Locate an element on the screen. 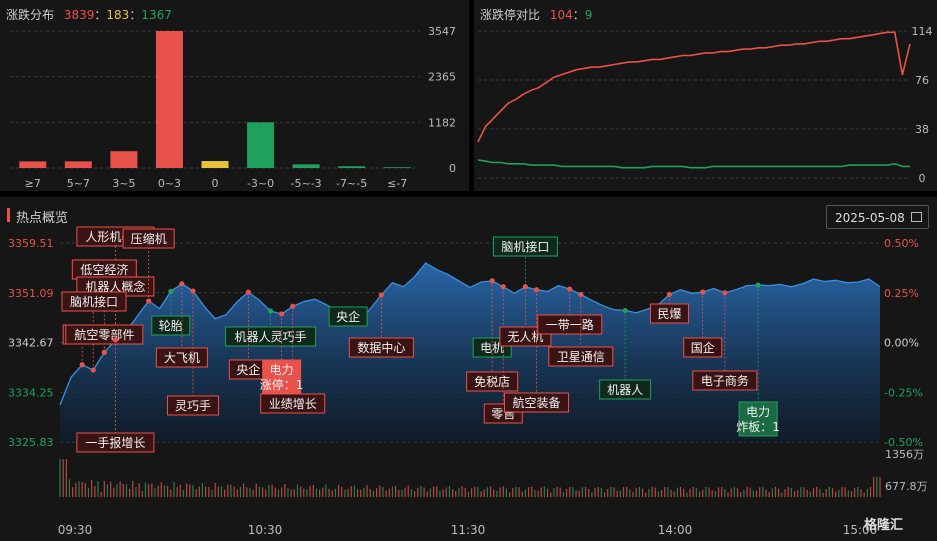 The image size is (937, 541). event-label: 一手报增长 is located at coordinates (115, 442).